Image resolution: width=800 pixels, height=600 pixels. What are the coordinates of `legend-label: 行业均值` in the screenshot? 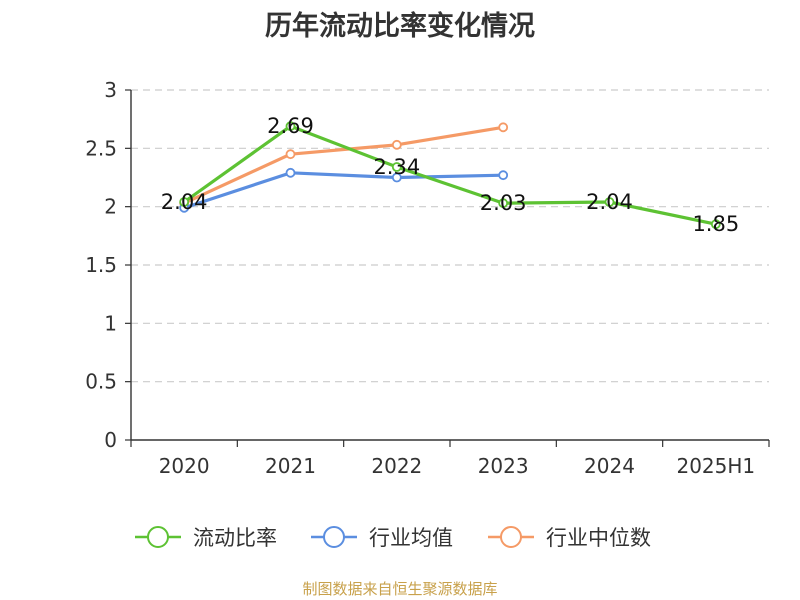 It's located at (411, 538).